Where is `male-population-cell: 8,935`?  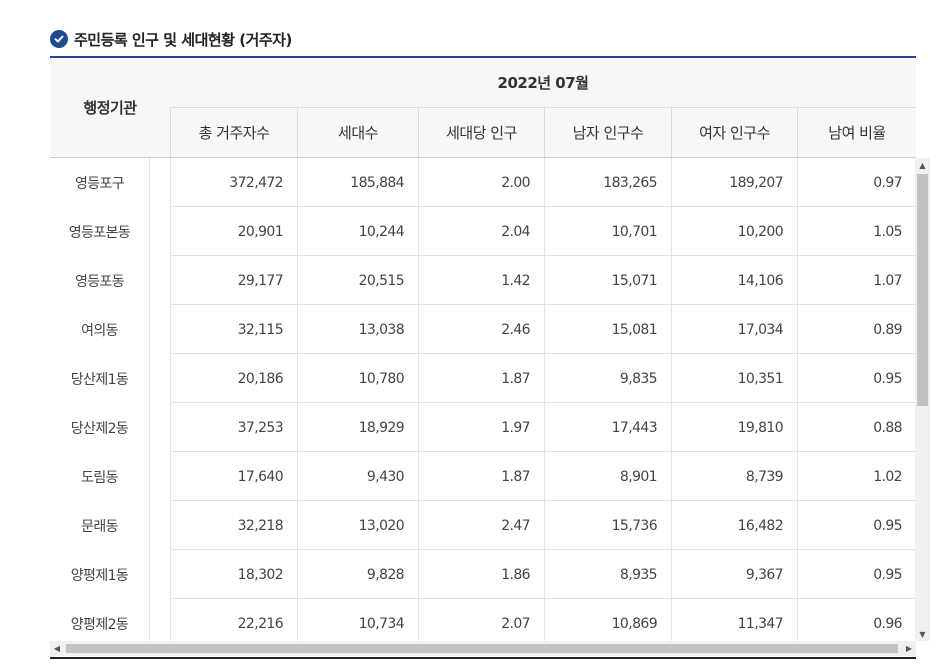 male-population-cell: 8,935 is located at coordinates (607, 574).